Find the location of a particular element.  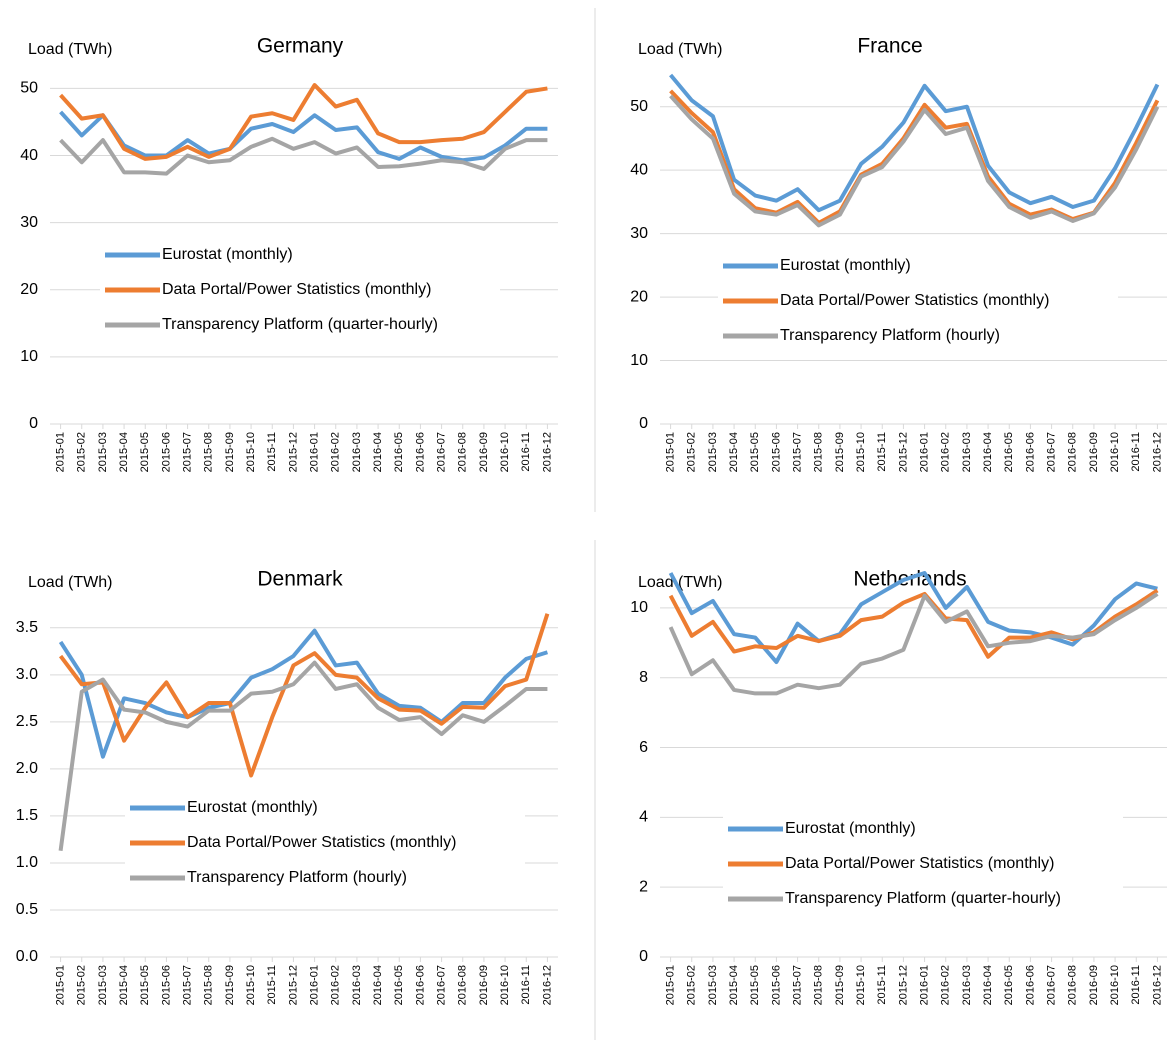

chart-title: Germany is located at coordinates (300, 46).